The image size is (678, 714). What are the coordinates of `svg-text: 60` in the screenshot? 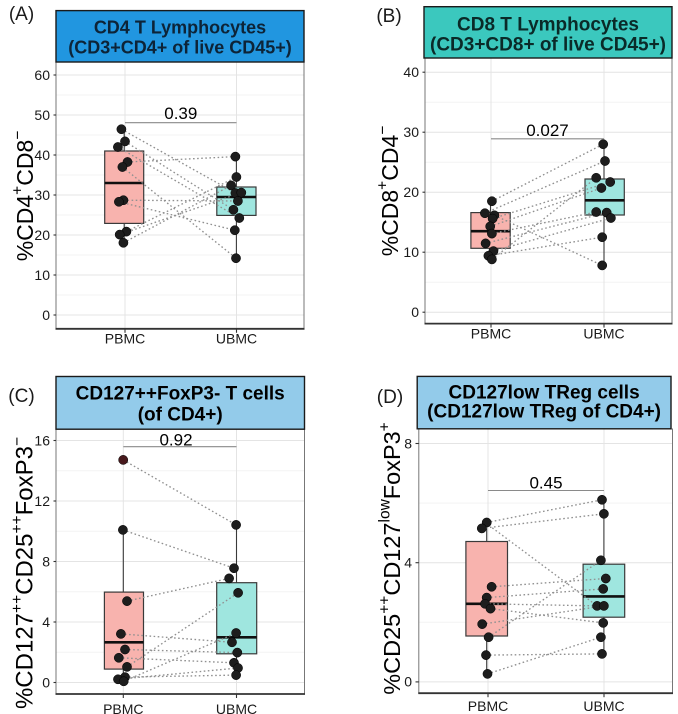 It's located at (42, 75).